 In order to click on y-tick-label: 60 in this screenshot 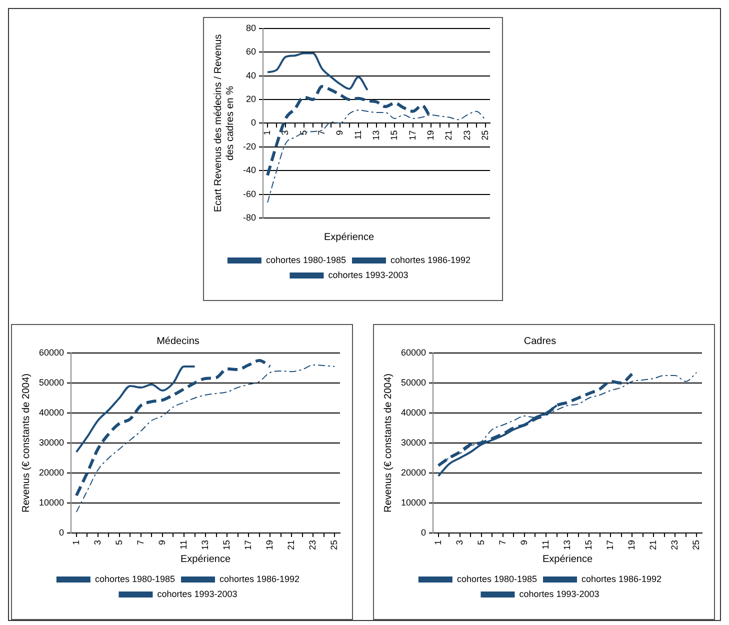, I will do `click(251, 51)`.